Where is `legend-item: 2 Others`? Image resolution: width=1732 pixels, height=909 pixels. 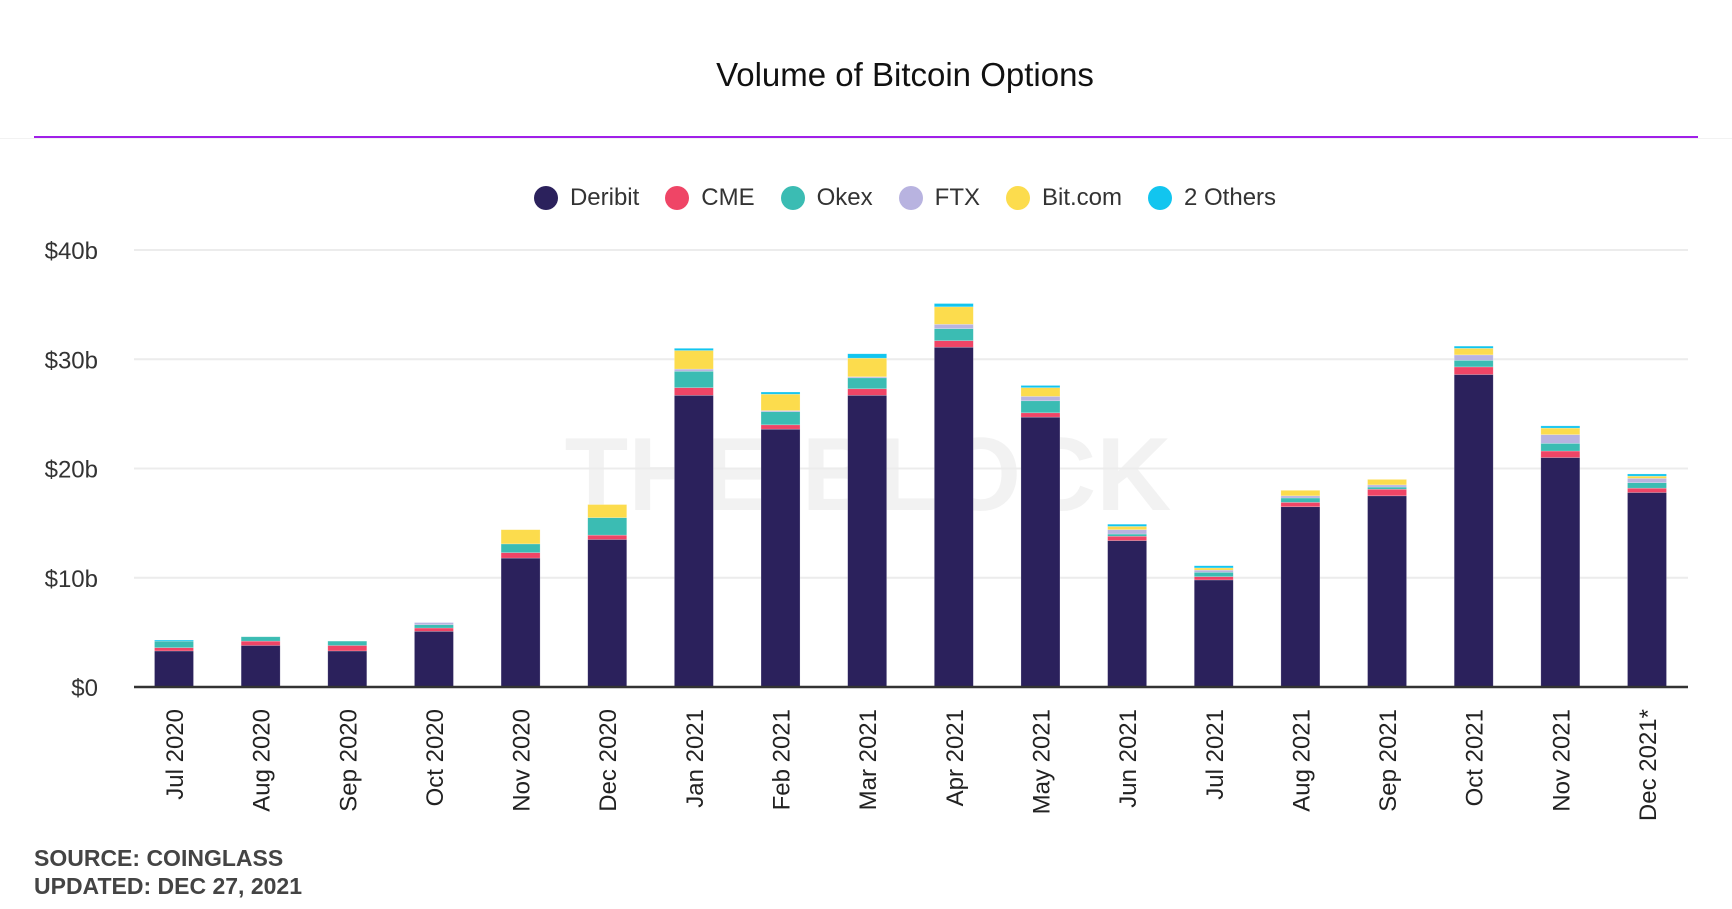 legend-item: 2 Others is located at coordinates (1212, 198).